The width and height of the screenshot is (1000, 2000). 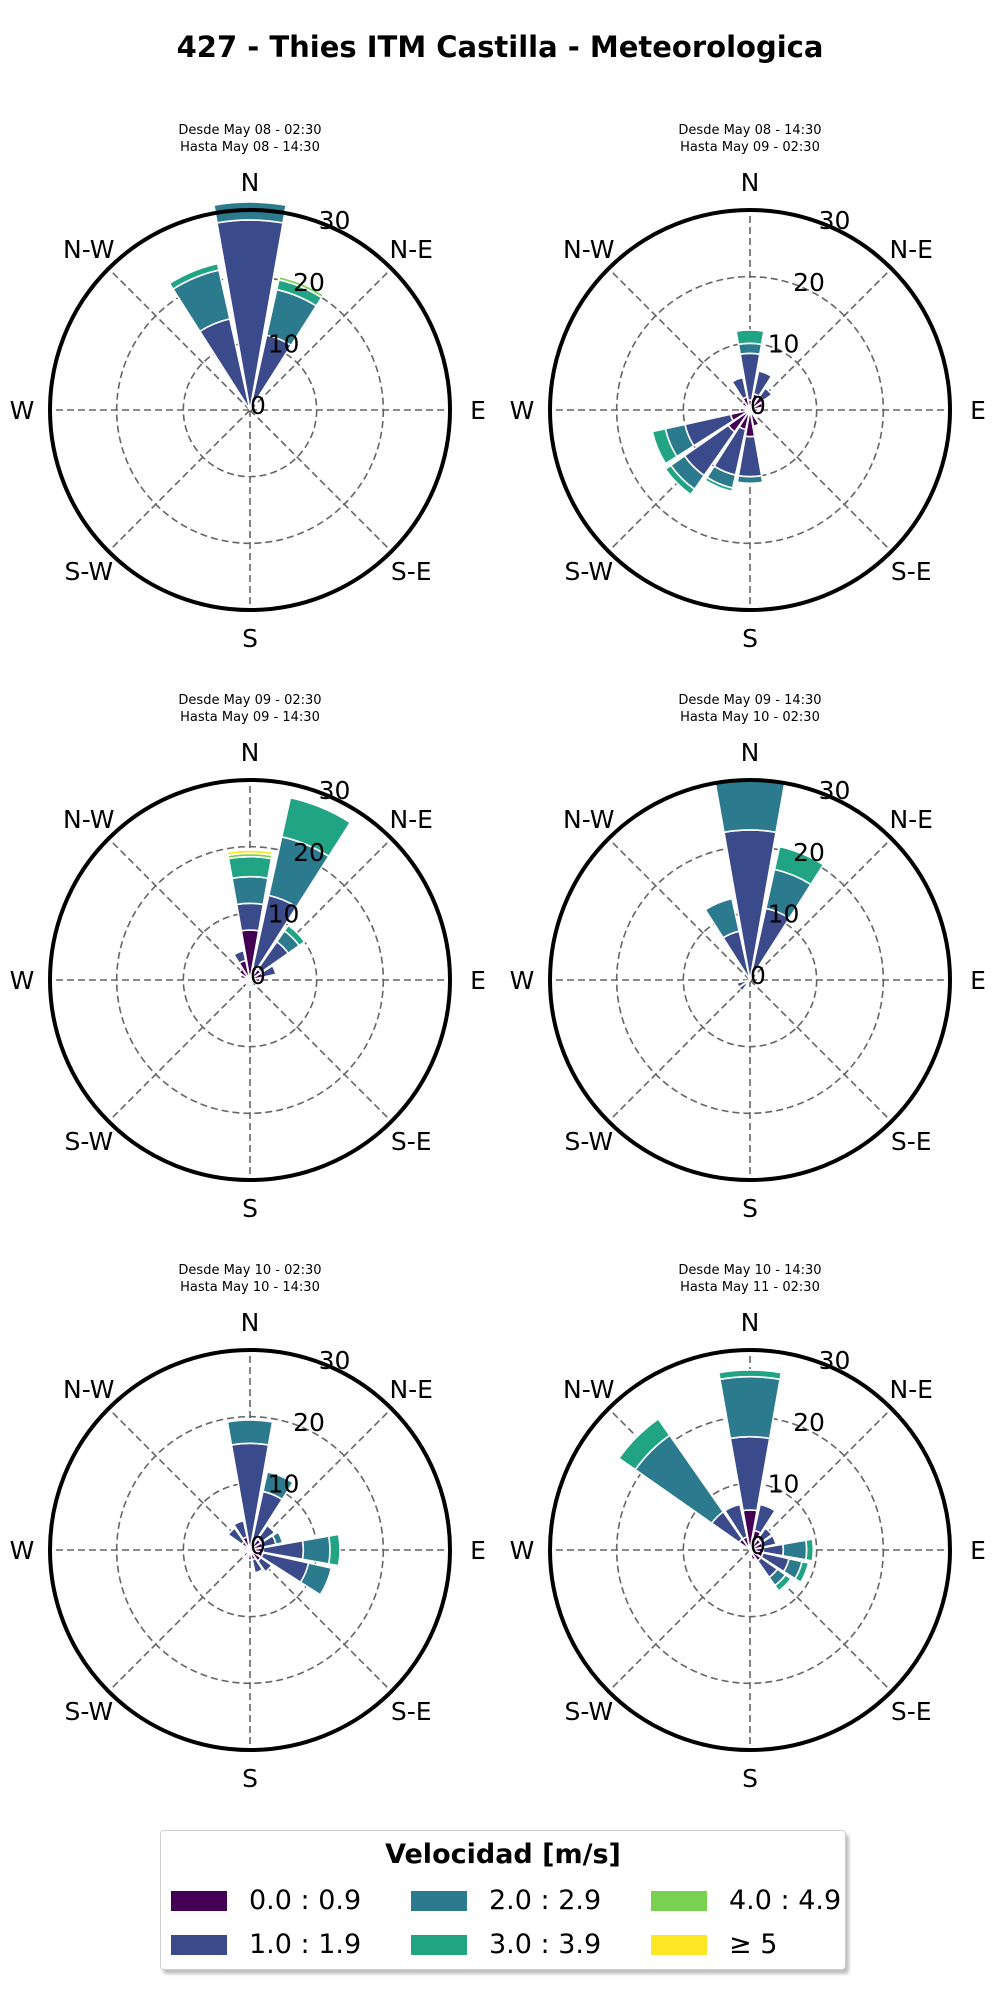 What do you see at coordinates (500, 47) in the screenshot?
I see `figure-title: 427 - Thies ITM Castilla - Meteorologica` at bounding box center [500, 47].